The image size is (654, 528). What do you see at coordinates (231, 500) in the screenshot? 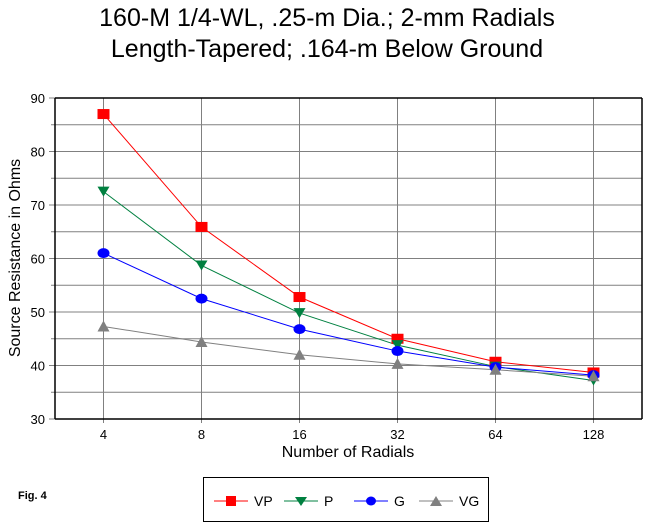
I see `legend-marker-vp` at bounding box center [231, 500].